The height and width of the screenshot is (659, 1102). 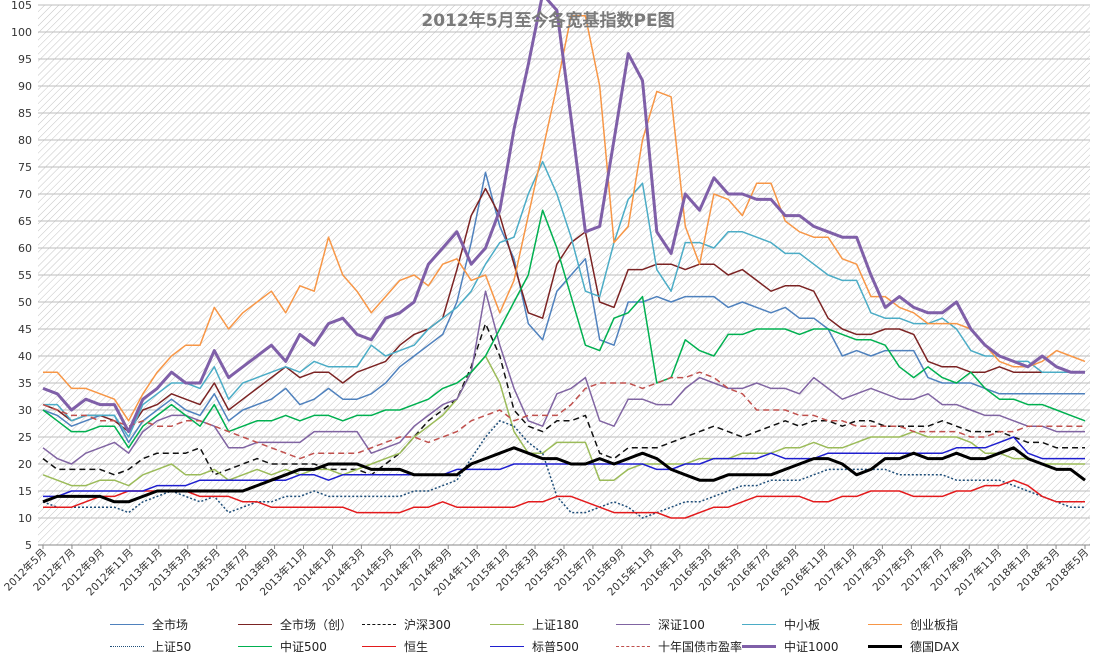 I want to click on legend-item: 创业板指, so click(x=913, y=624).